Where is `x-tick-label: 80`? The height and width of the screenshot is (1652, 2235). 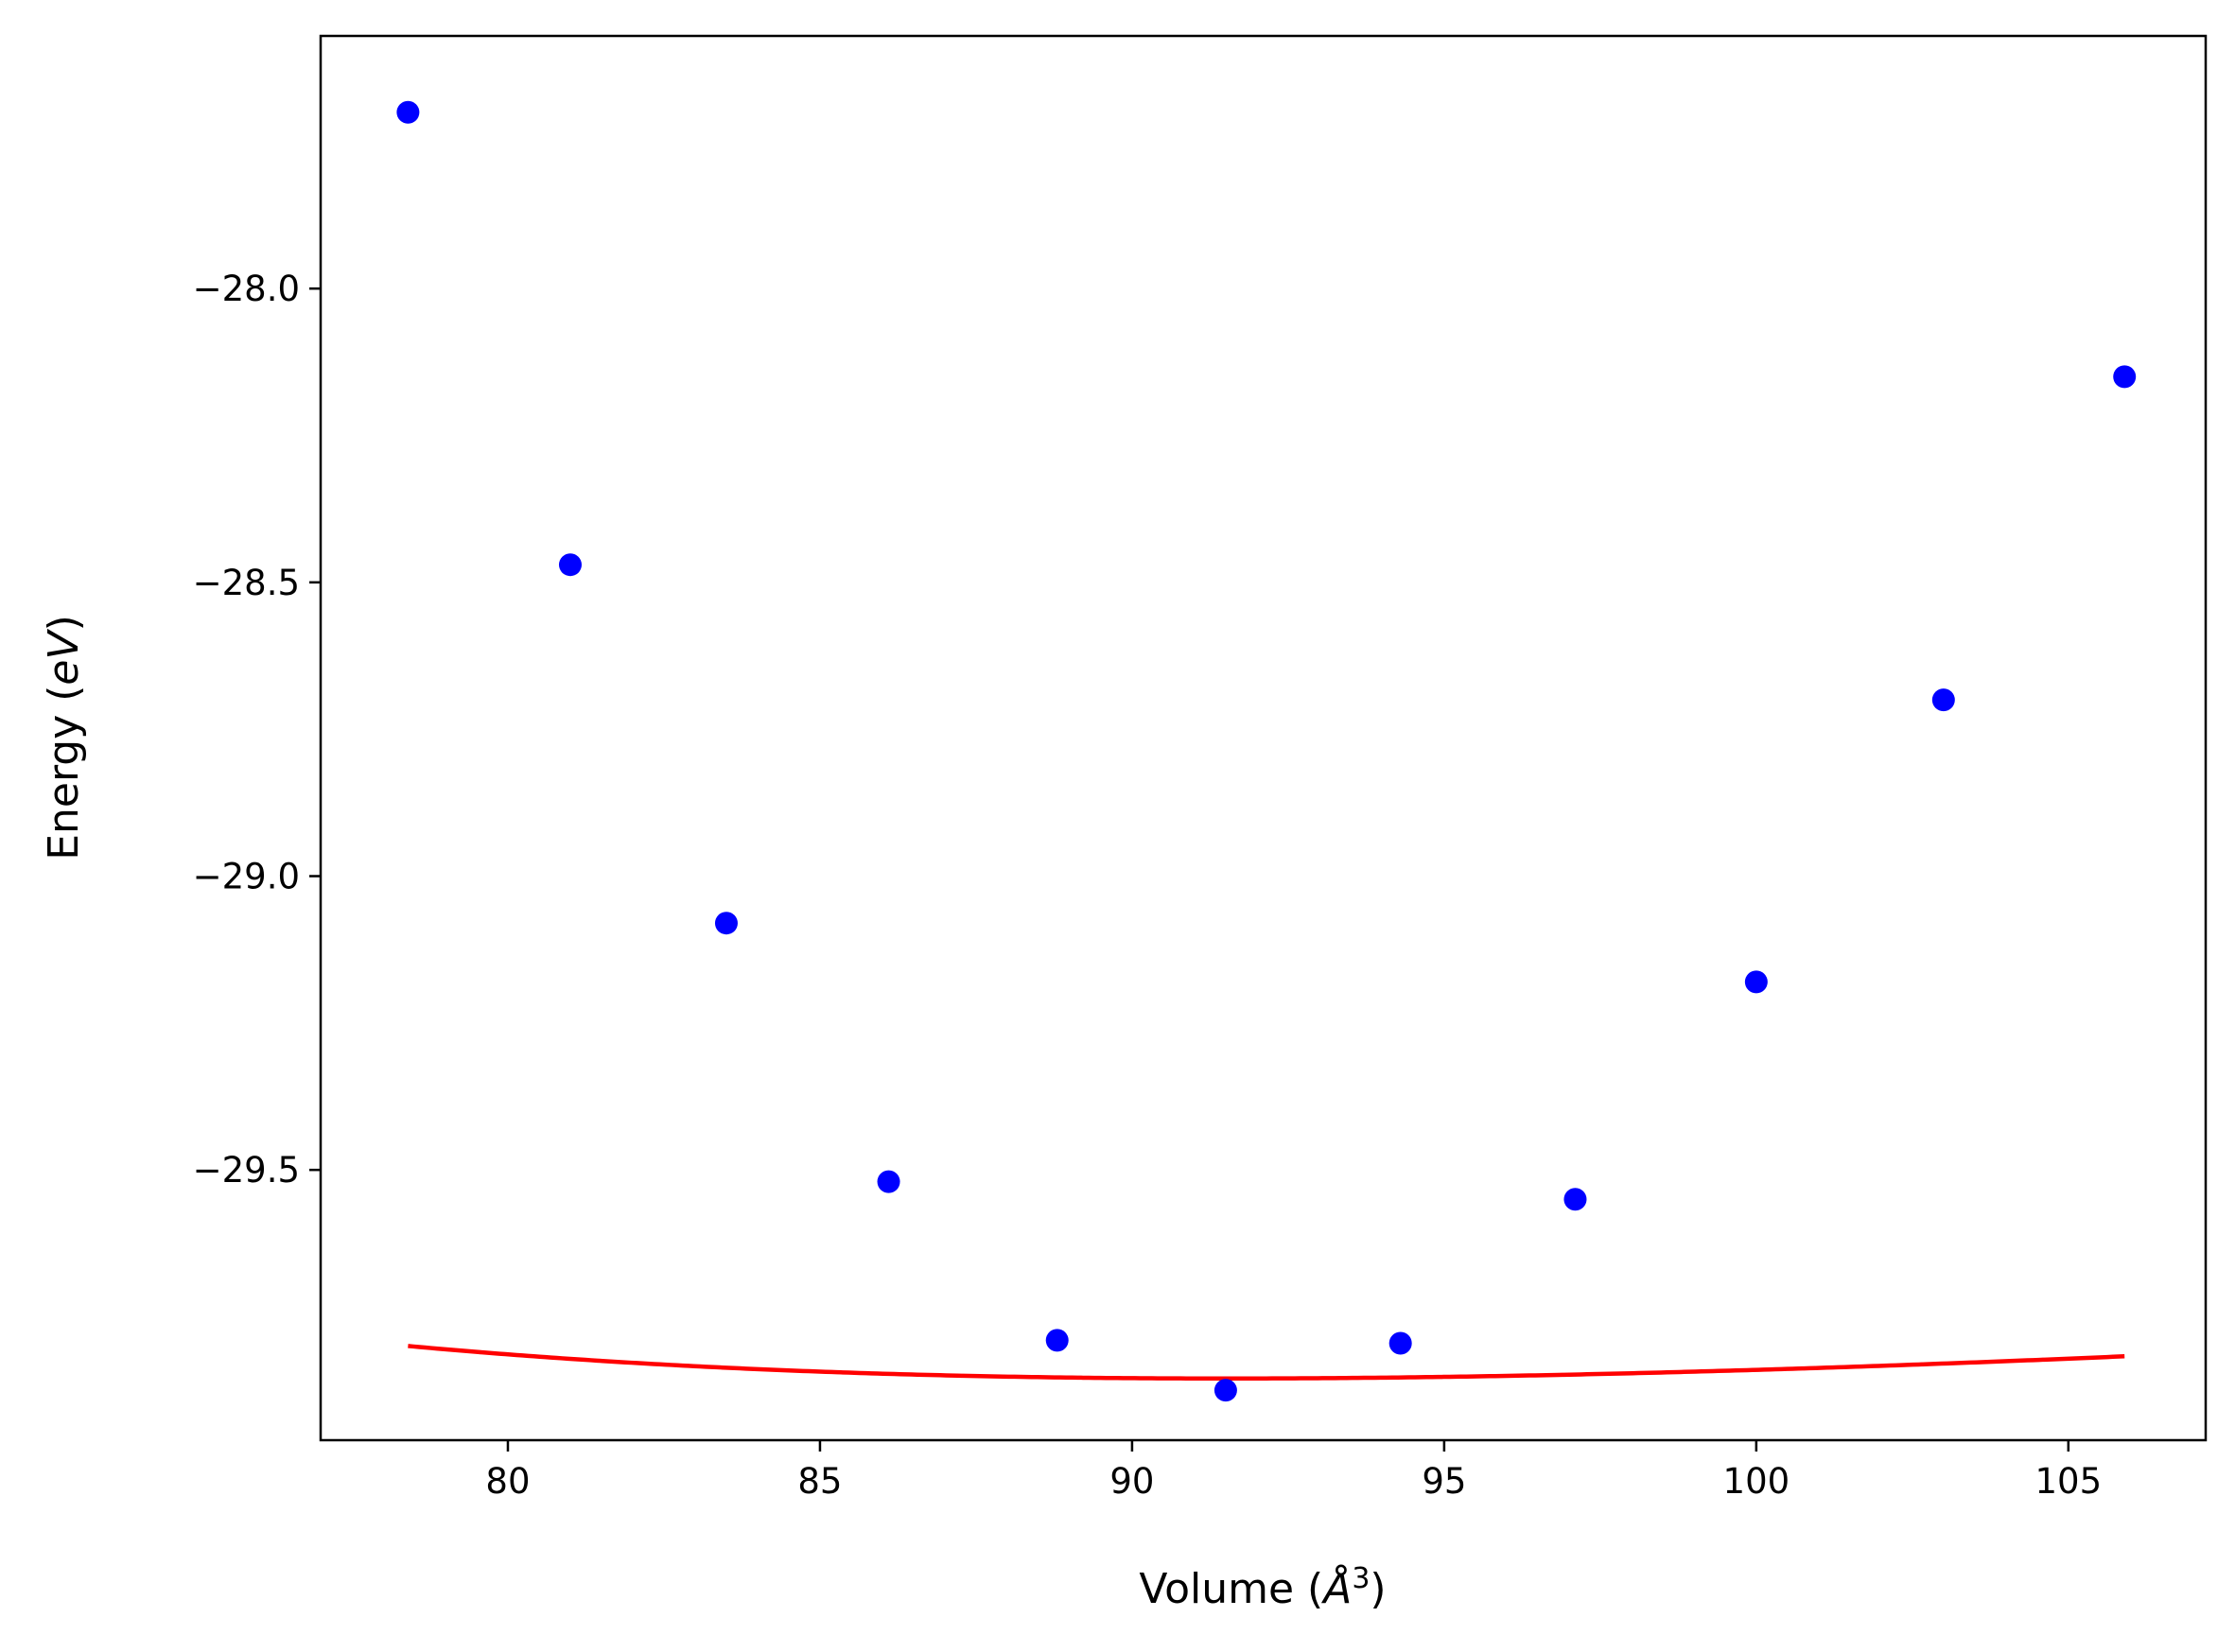
x-tick-label: 80 is located at coordinates (507, 1482).